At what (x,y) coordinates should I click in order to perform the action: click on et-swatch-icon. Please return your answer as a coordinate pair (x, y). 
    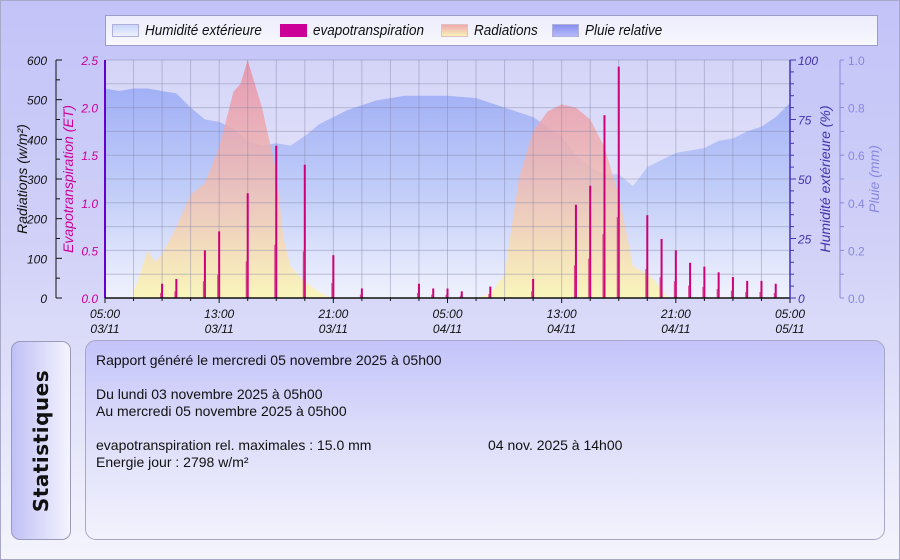
    Looking at the image, I should click on (293, 30).